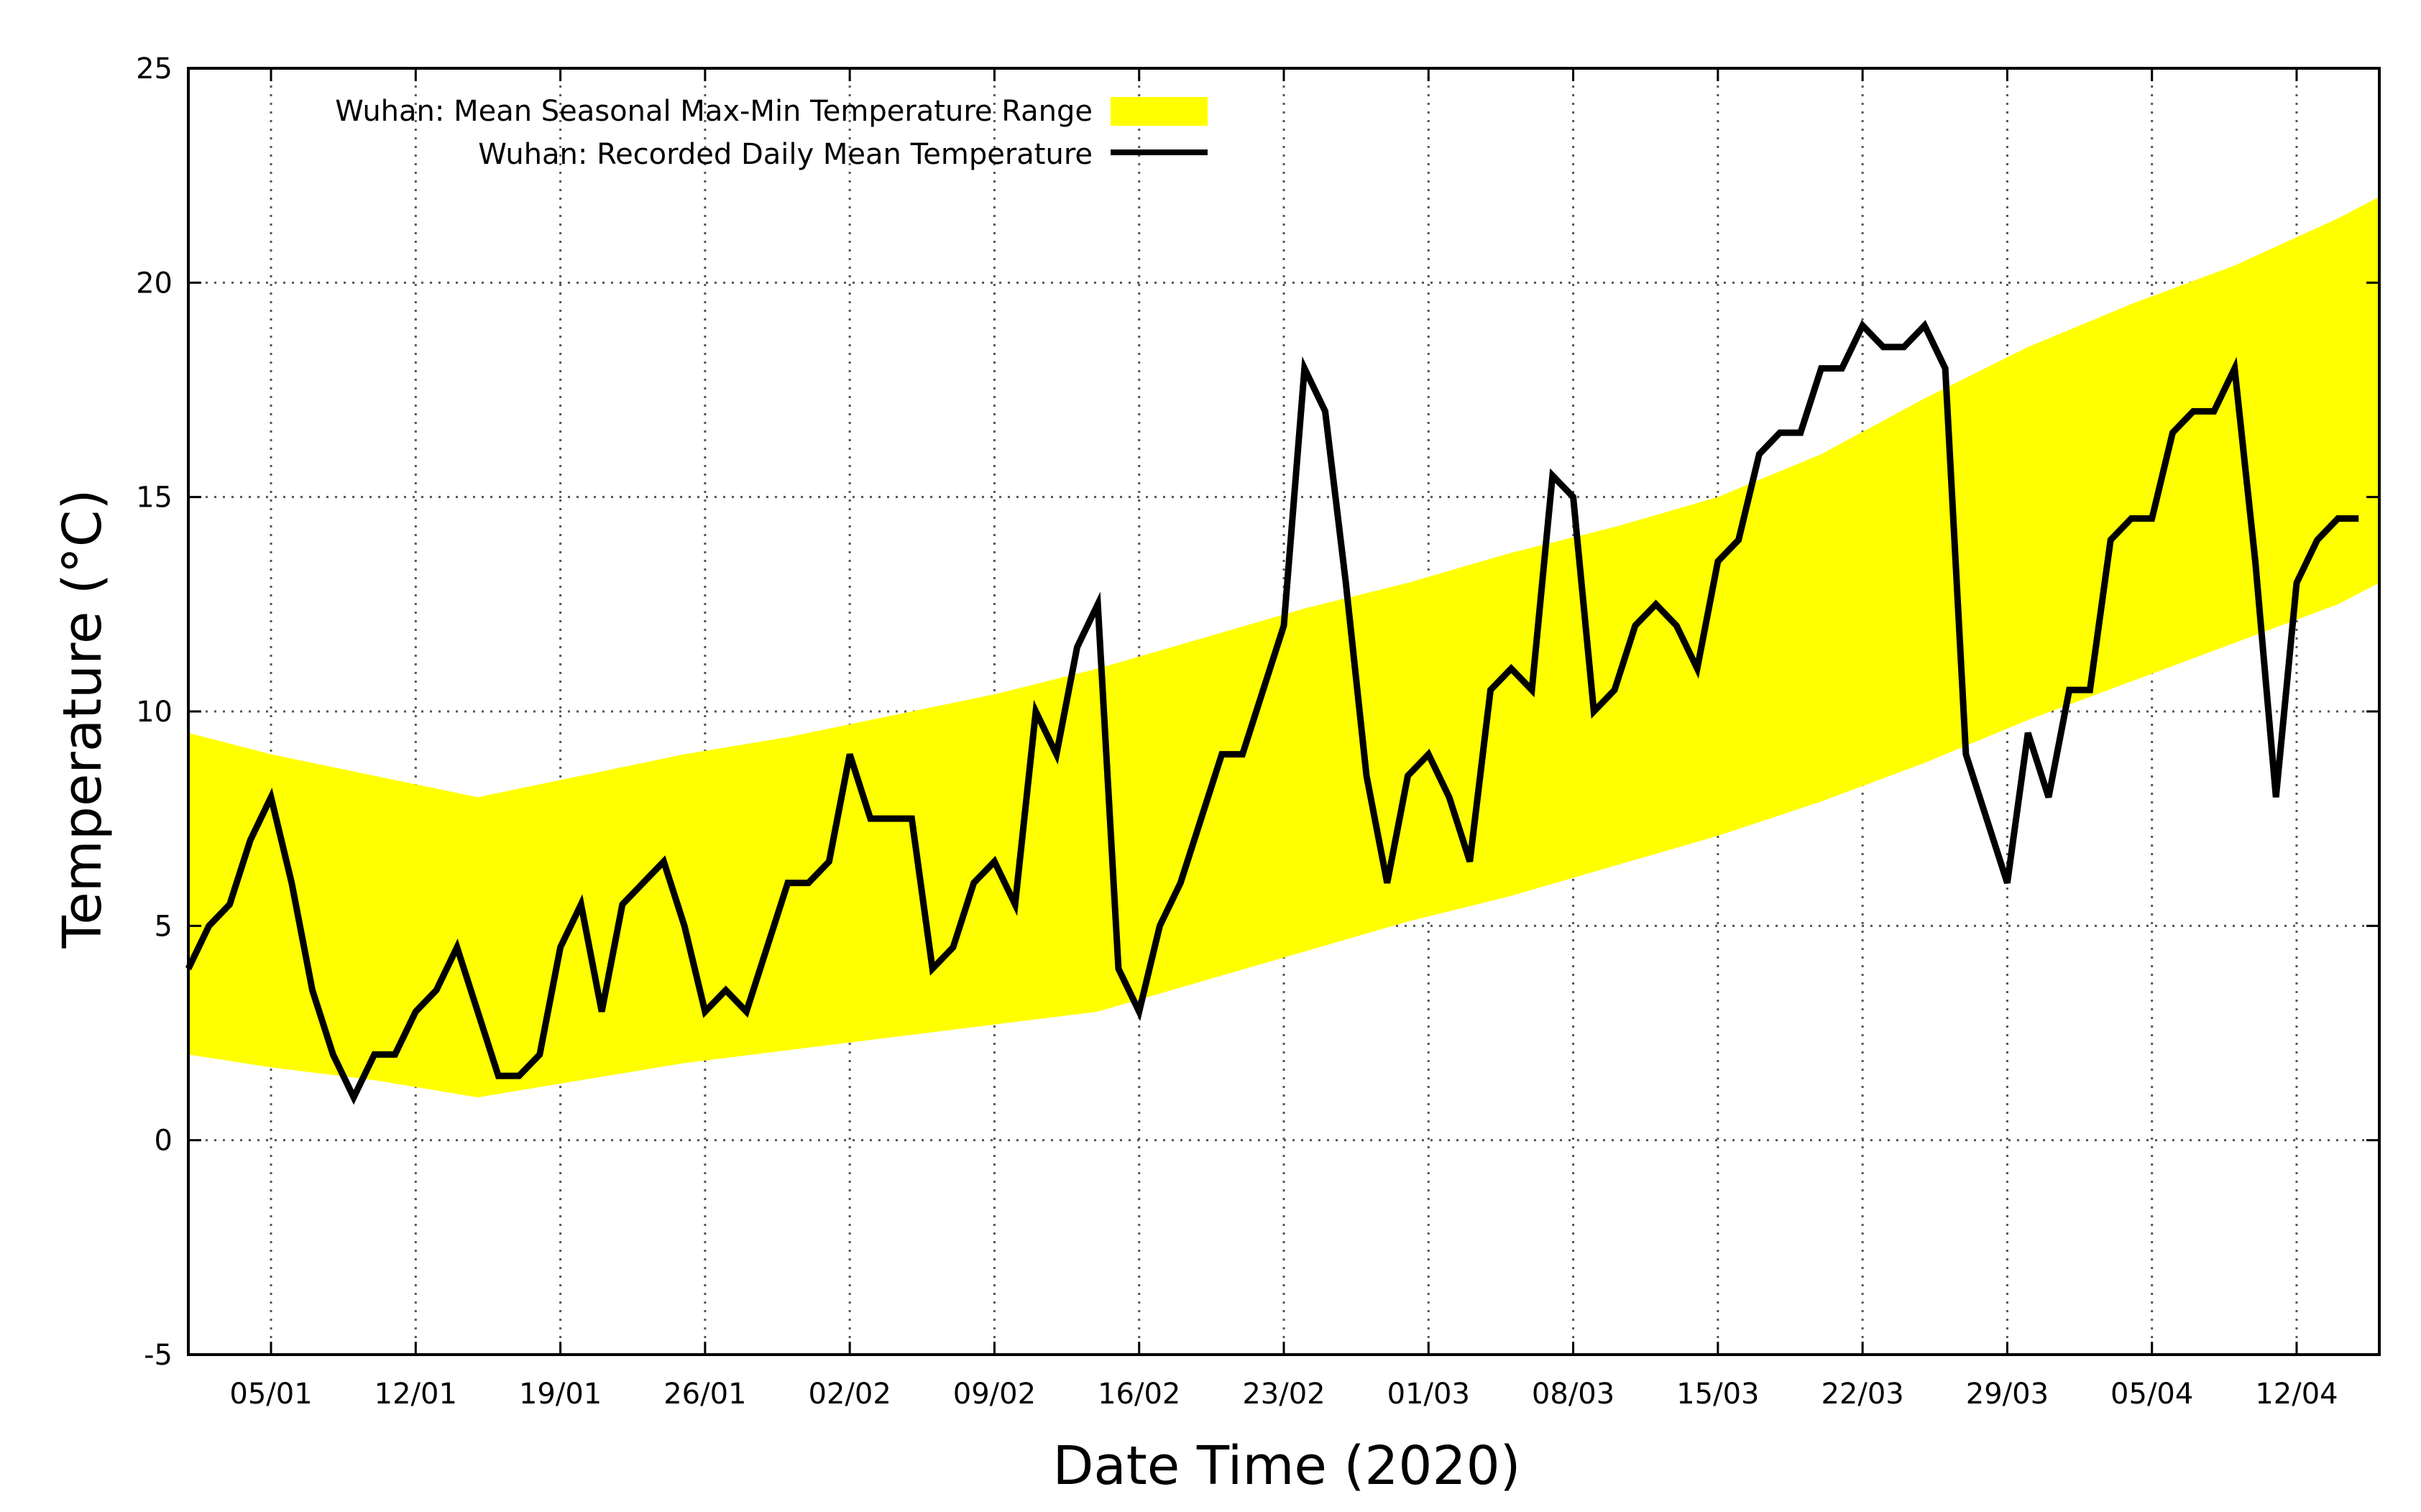  What do you see at coordinates (560, 1395) in the screenshot?
I see `x-tick-label: 19/01` at bounding box center [560, 1395].